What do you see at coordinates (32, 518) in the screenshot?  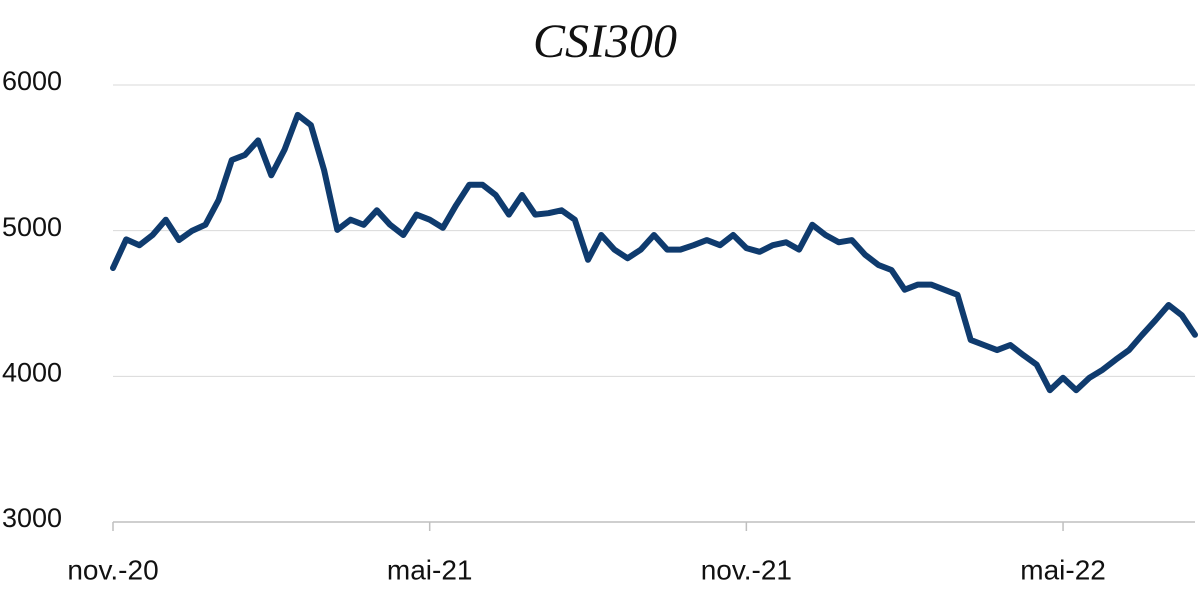 I see `y-tick-label: 3000` at bounding box center [32, 518].